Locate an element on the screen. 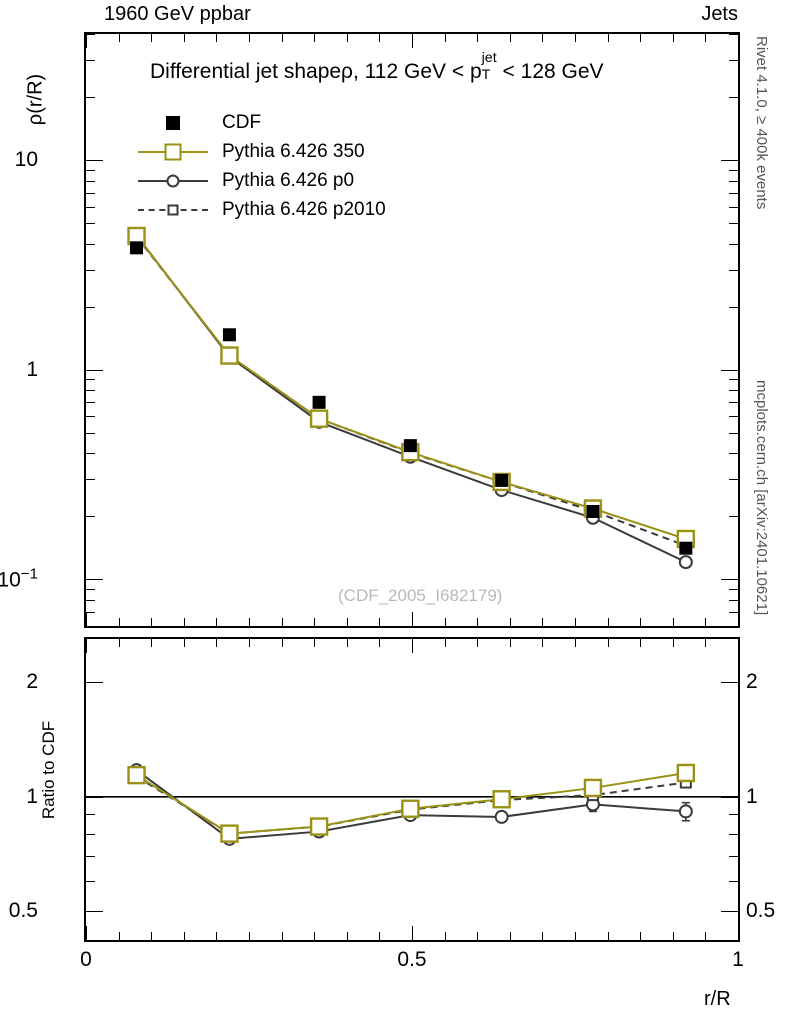 The height and width of the screenshot is (1024, 786). legend-entry: CDF is located at coordinates (261, 122).